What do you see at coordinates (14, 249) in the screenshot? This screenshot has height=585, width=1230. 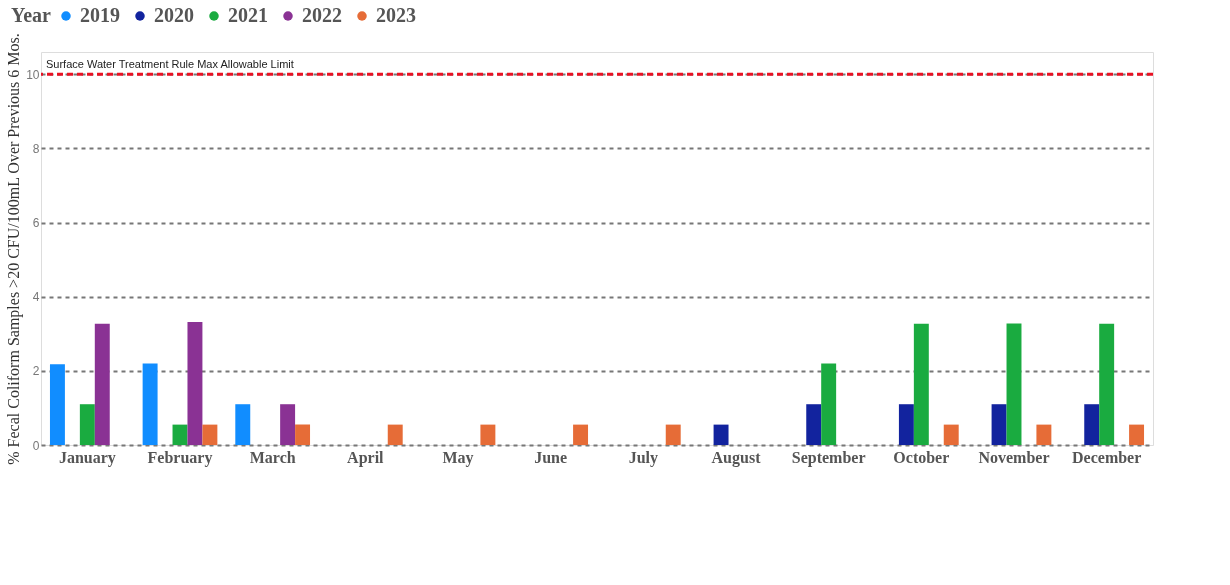 I see `y-axis-title: % Fecal Coliform Samples >20 CFU/100mL Over Previous 6 Mos.` at bounding box center [14, 249].